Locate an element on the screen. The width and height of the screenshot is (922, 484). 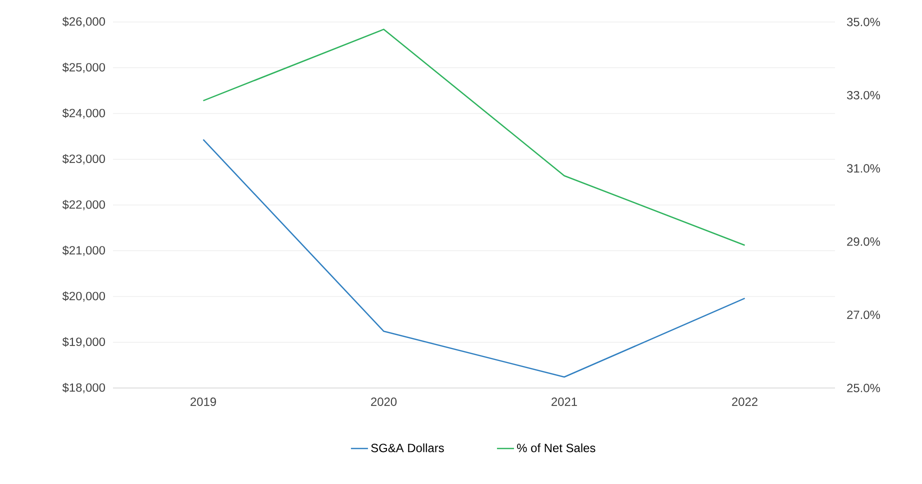
y-tick-label: $18,000 is located at coordinates (84, 388).